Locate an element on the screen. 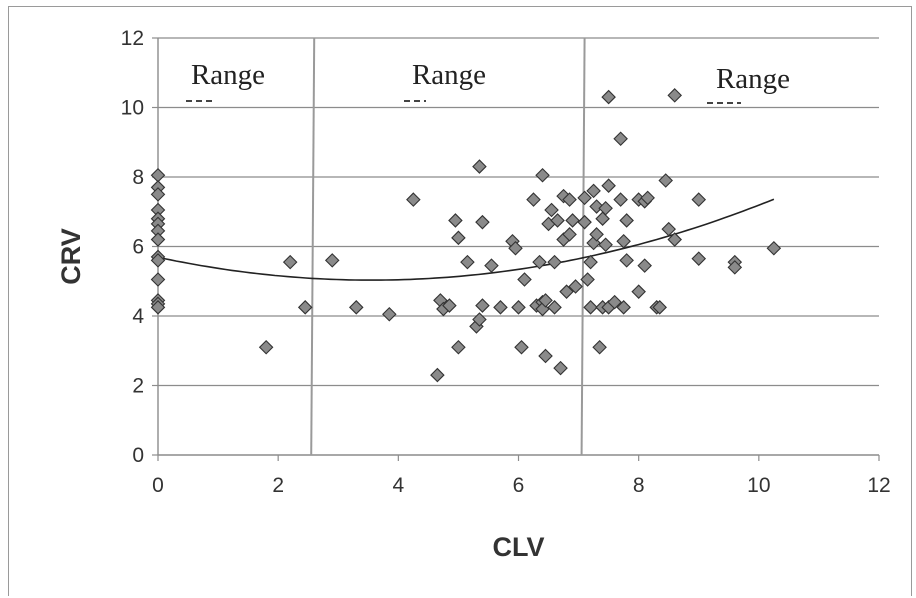 This screenshot has width=916, height=598. y-tick-label: 6 is located at coordinates (138, 247).